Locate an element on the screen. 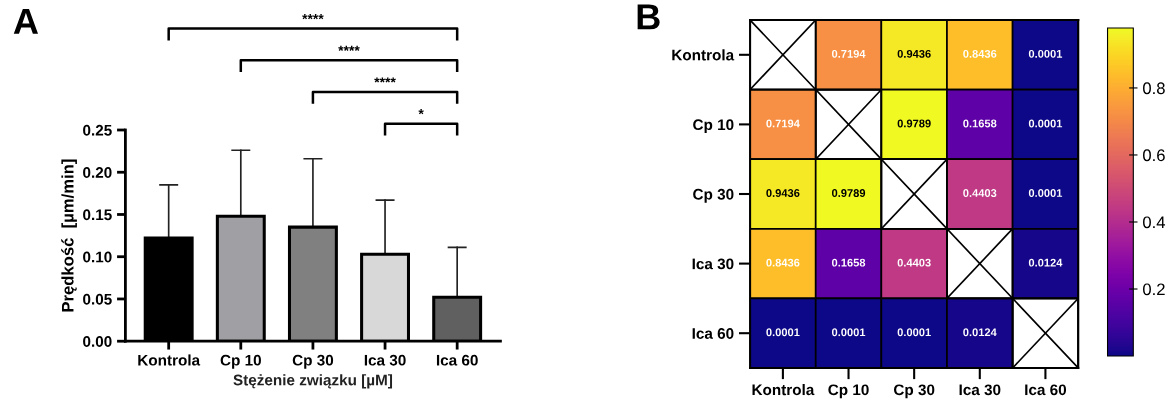 The width and height of the screenshot is (1172, 400). y-tick-label: Ica 30 is located at coordinates (713, 264).